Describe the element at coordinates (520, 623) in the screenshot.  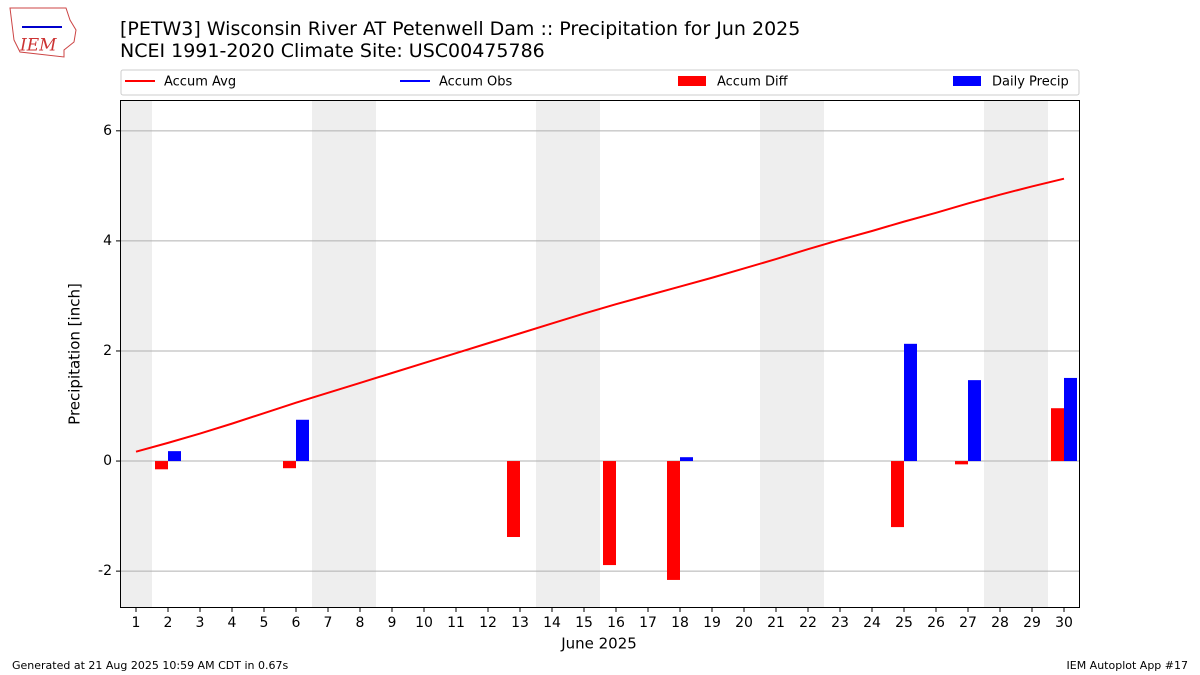
I see `x-tick-label: 13` at that location.